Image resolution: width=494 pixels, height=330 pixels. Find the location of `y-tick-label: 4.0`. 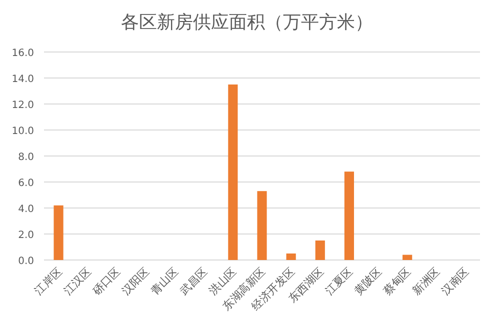

y-tick-label: 4.0 is located at coordinates (26, 209).